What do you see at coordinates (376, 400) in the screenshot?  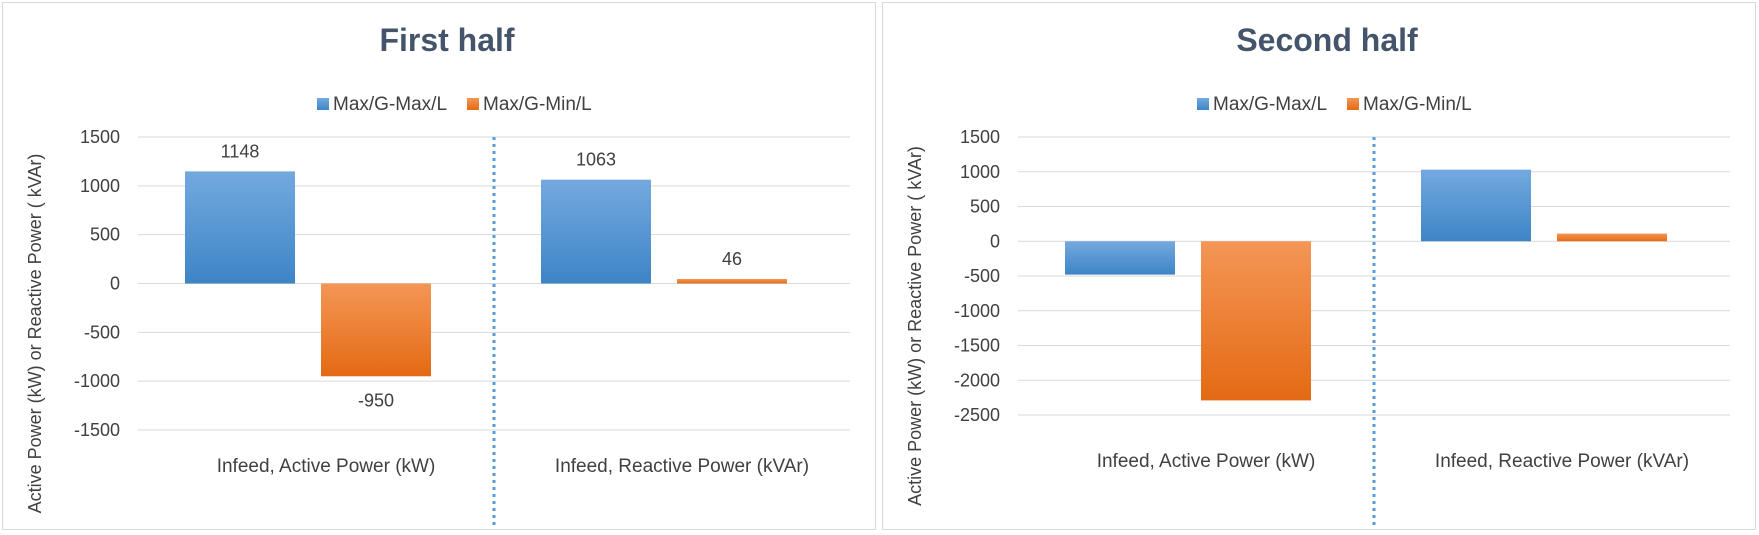 I see `data-label: -950` at bounding box center [376, 400].